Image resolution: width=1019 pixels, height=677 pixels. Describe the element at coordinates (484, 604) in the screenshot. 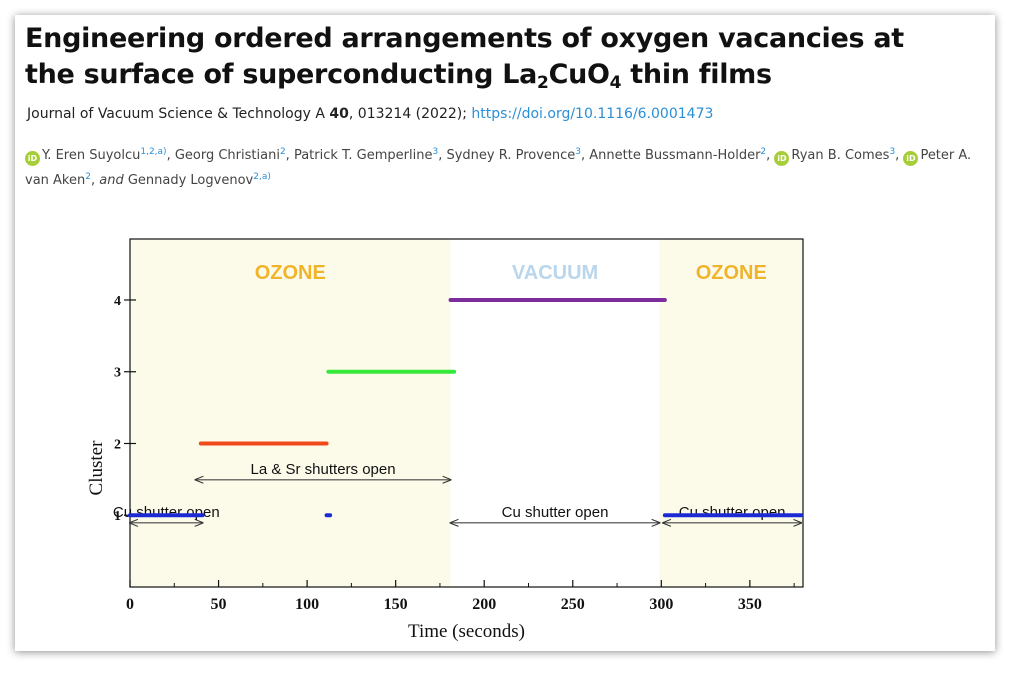

I see `x-tick-label: 200` at that location.